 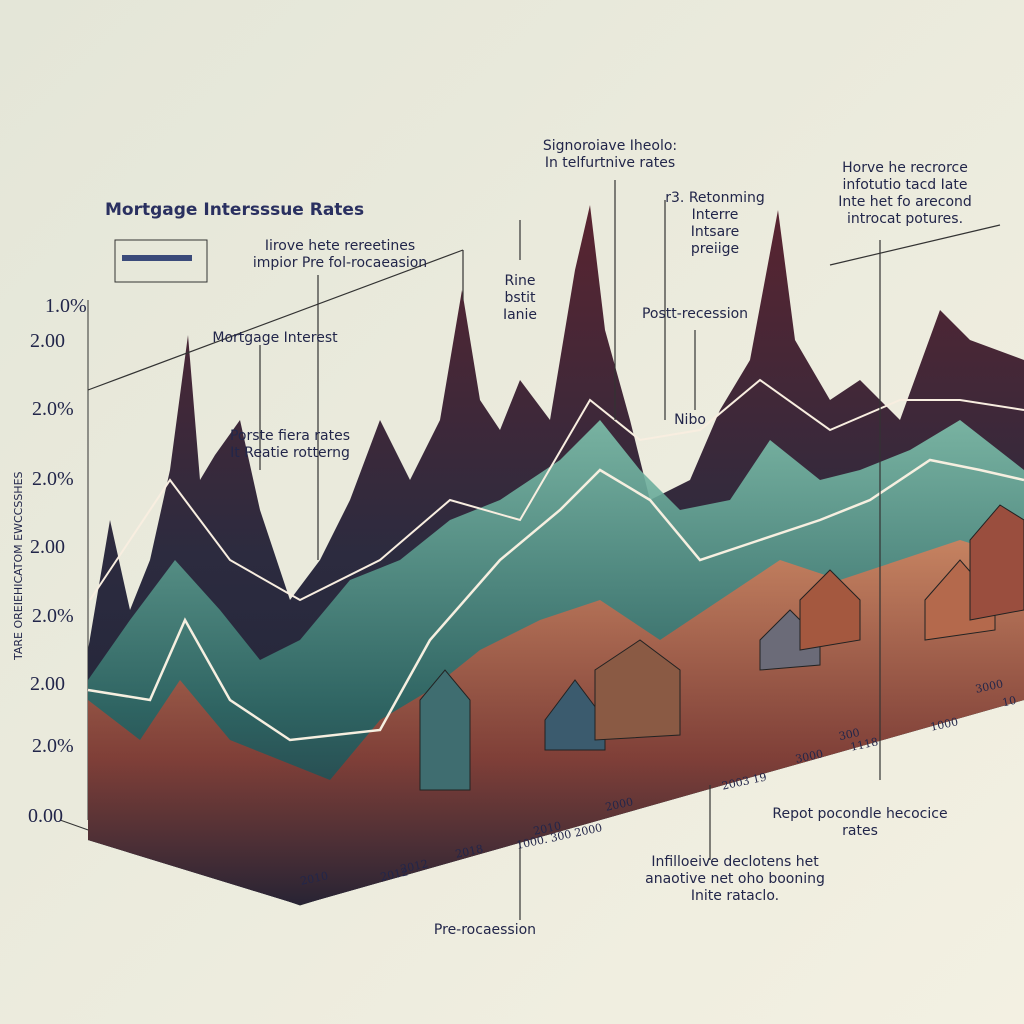 What do you see at coordinates (944, 724) in the screenshot?
I see `x-label: 1000` at bounding box center [944, 724].